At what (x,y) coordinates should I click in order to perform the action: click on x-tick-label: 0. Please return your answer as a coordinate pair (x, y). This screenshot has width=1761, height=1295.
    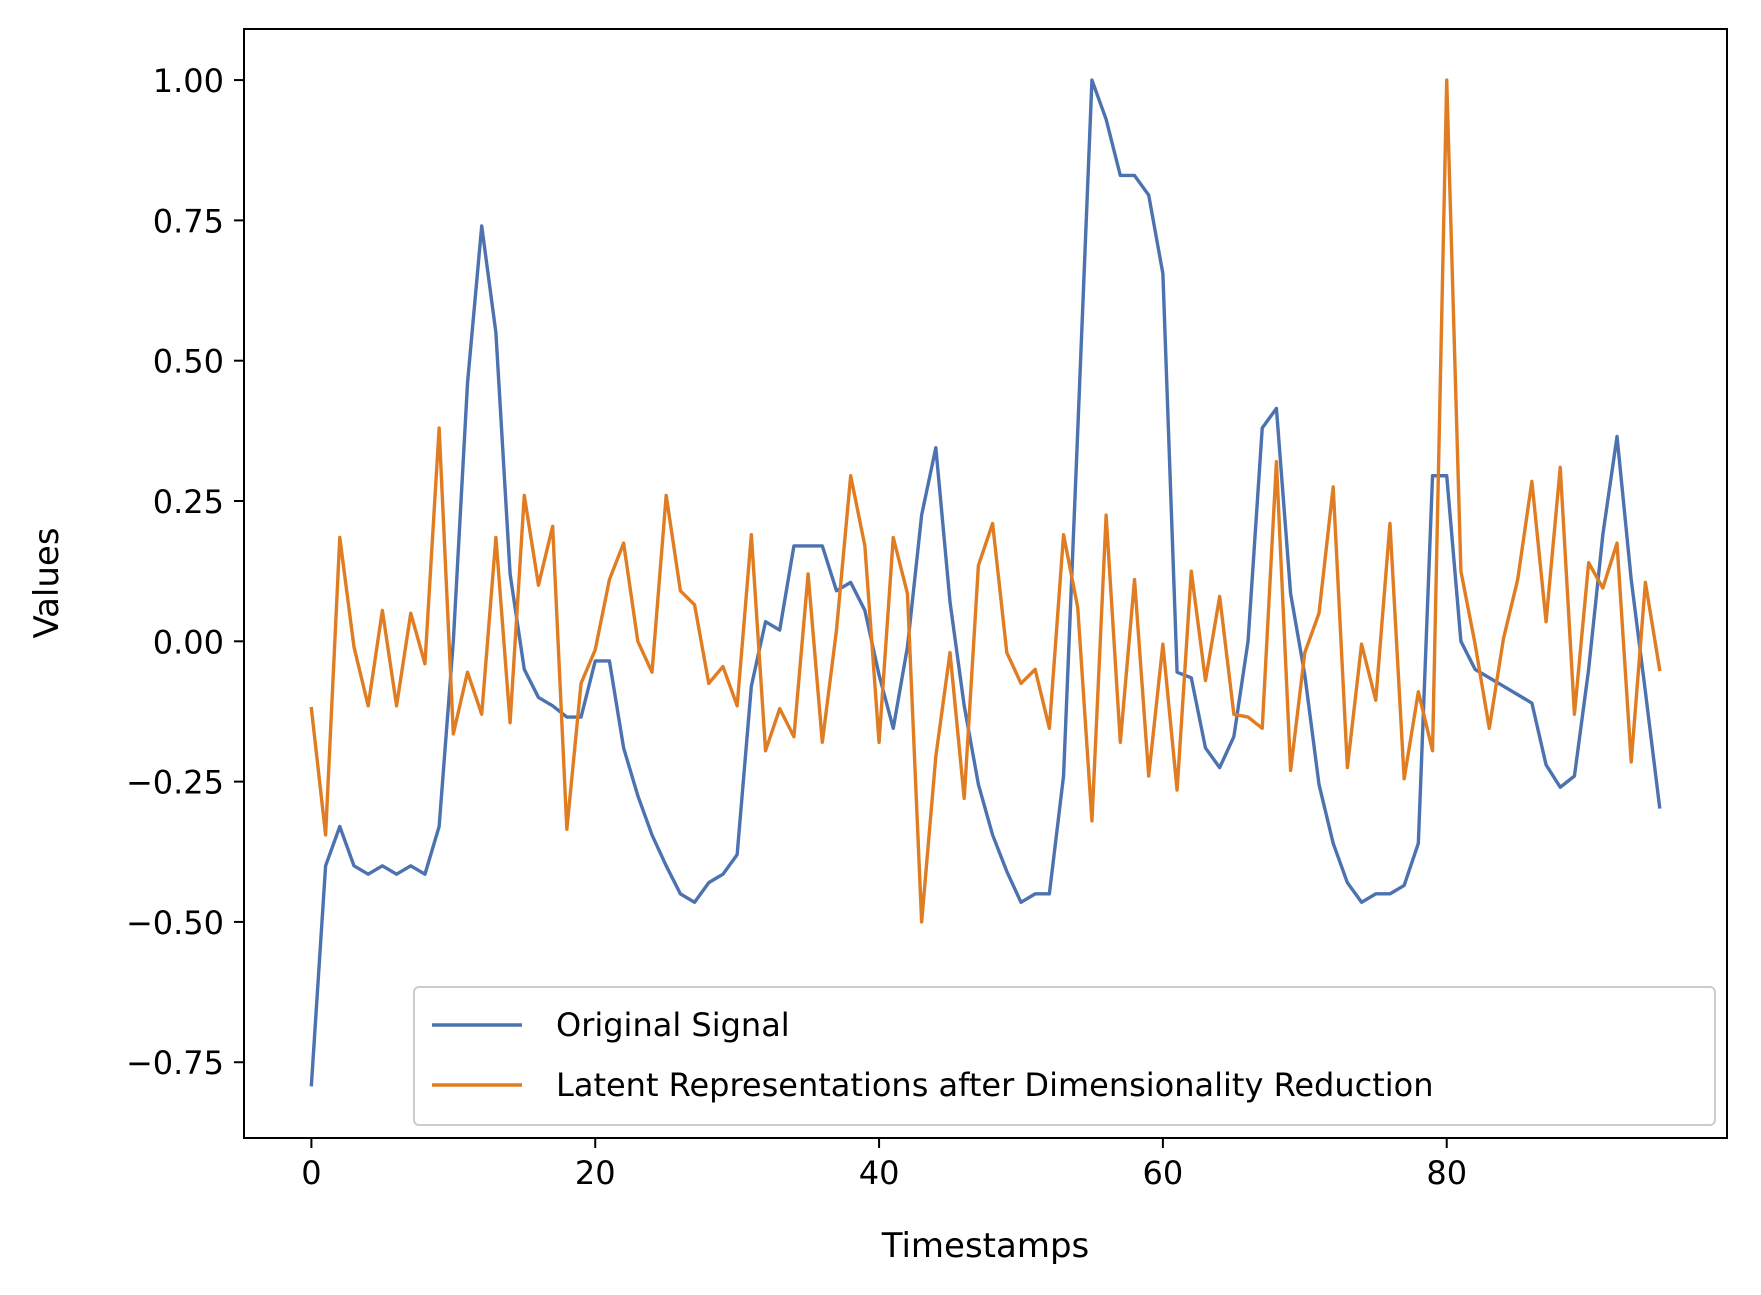
    Looking at the image, I should click on (311, 1173).